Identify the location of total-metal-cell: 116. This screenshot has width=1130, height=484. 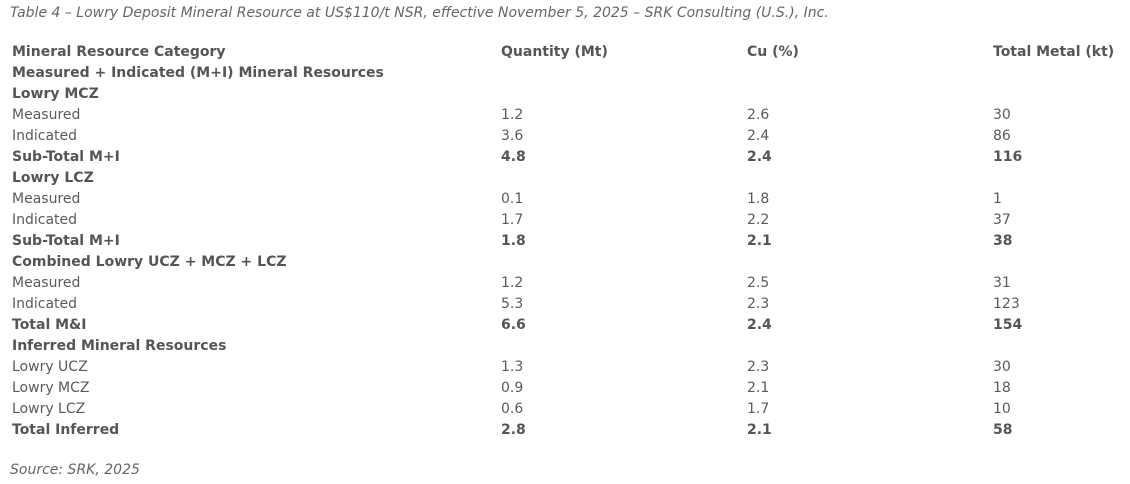
(1008, 157).